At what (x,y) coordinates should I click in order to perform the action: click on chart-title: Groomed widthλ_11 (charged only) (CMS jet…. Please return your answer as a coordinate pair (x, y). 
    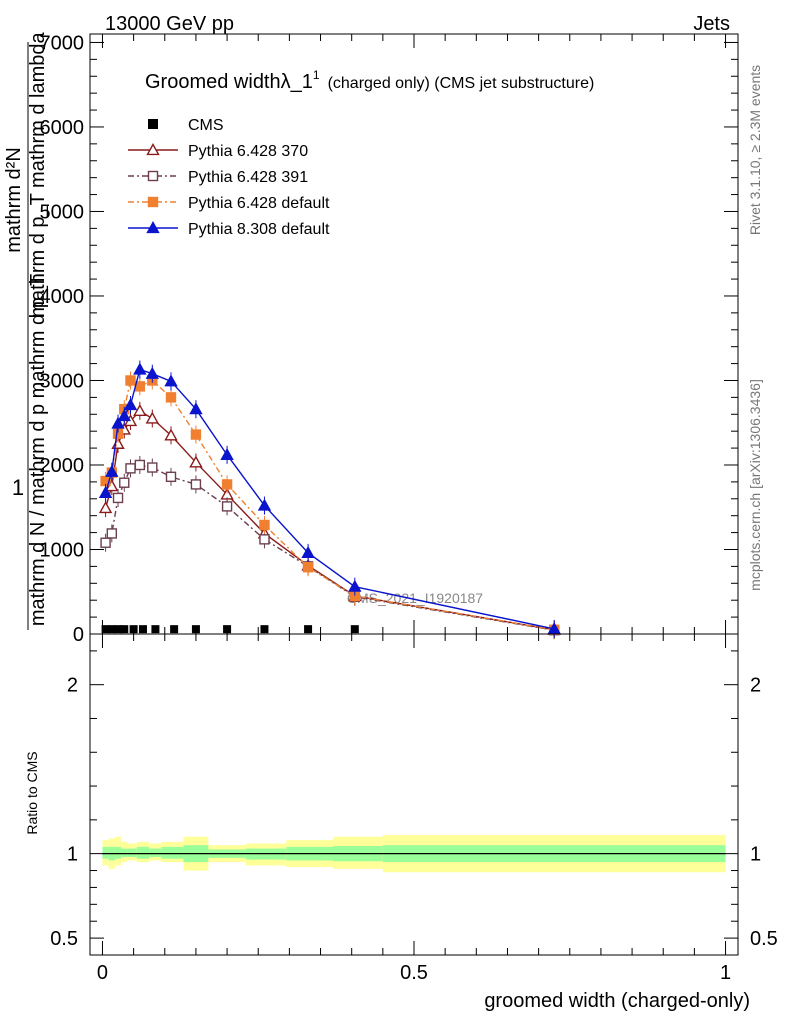
    Looking at the image, I should click on (369, 80).